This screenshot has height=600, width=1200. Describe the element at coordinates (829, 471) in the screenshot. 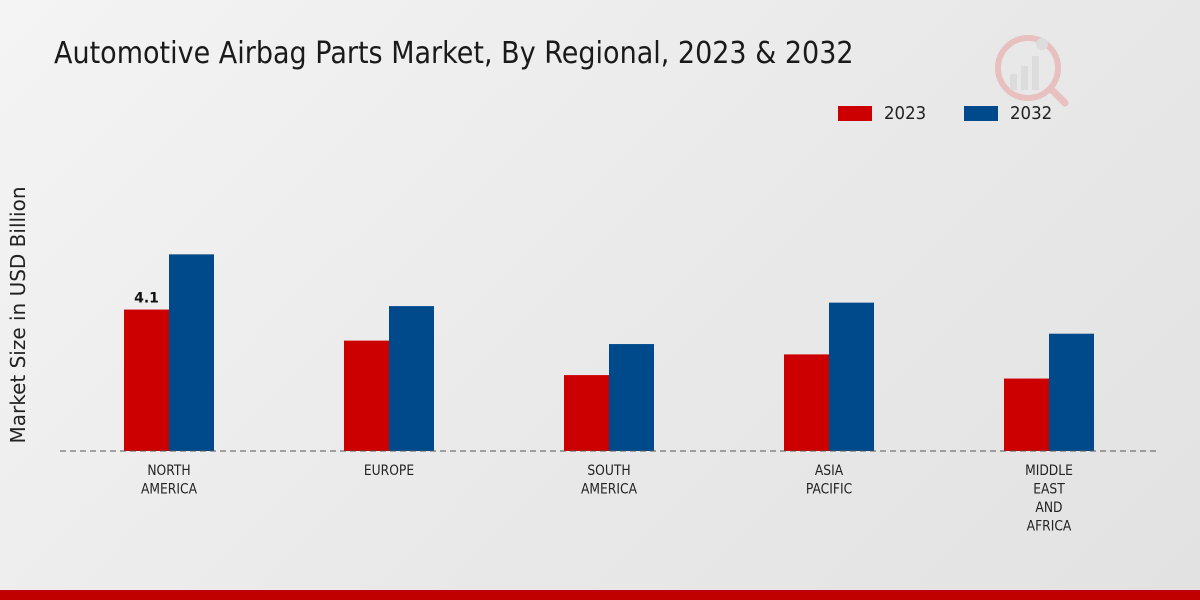

I see `x-tick-label-3-0: ASIA` at that location.